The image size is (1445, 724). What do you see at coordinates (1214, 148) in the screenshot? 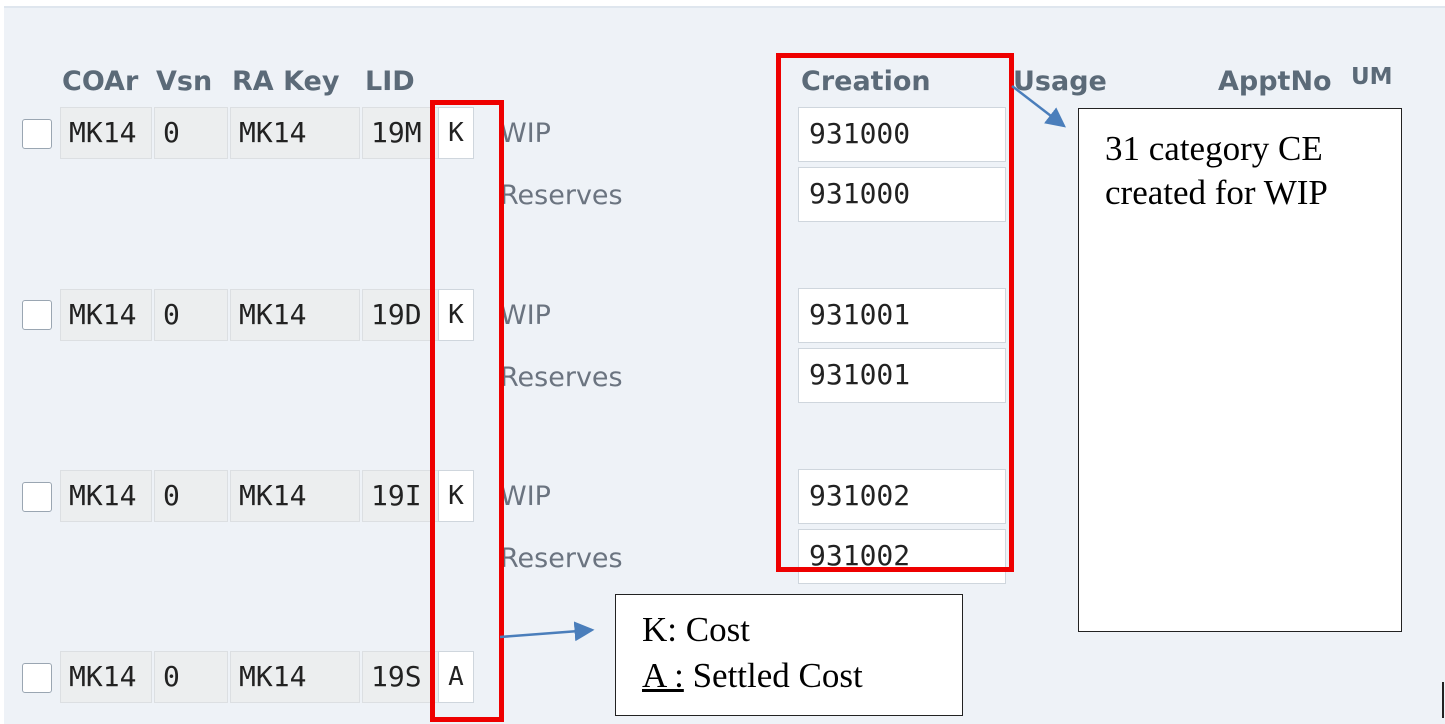
I see `ce-note-line: 31 category CE` at bounding box center [1214, 148].